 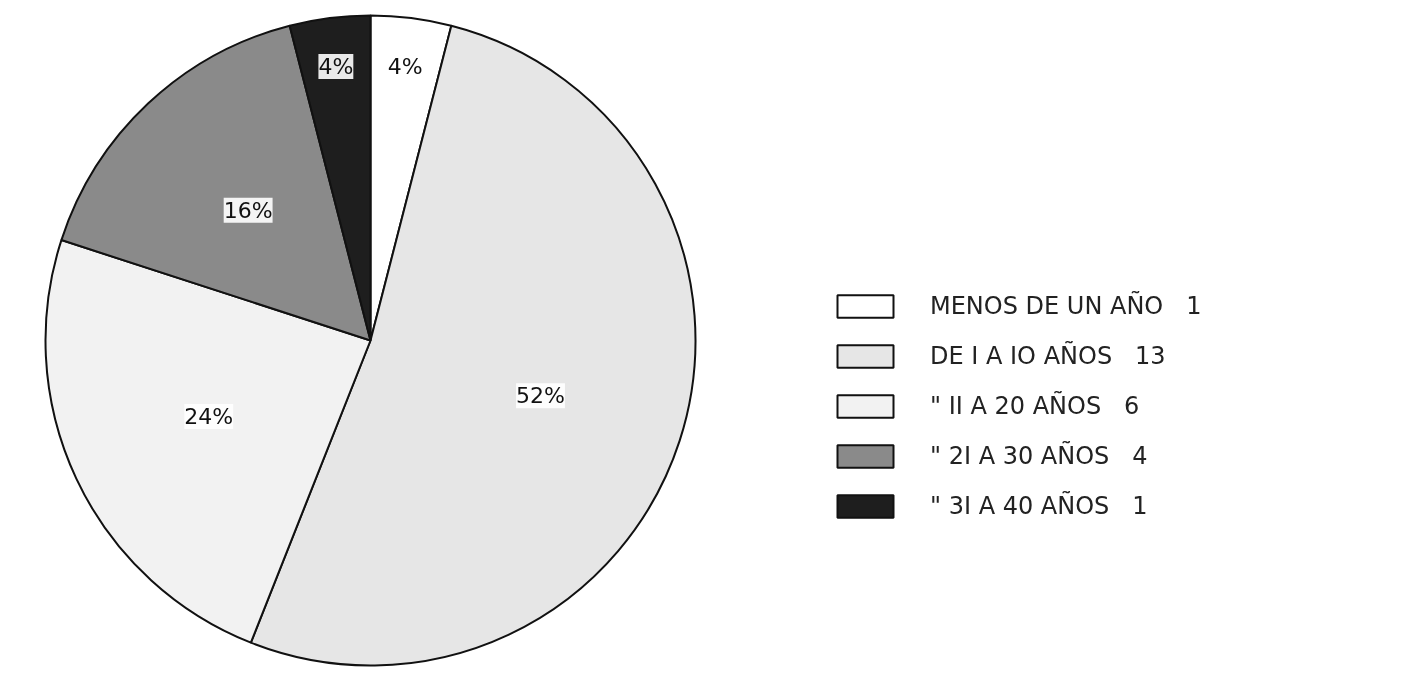 I want to click on legend-label: " 3I A 40 AÑOS 1, so click(x=1039, y=506).